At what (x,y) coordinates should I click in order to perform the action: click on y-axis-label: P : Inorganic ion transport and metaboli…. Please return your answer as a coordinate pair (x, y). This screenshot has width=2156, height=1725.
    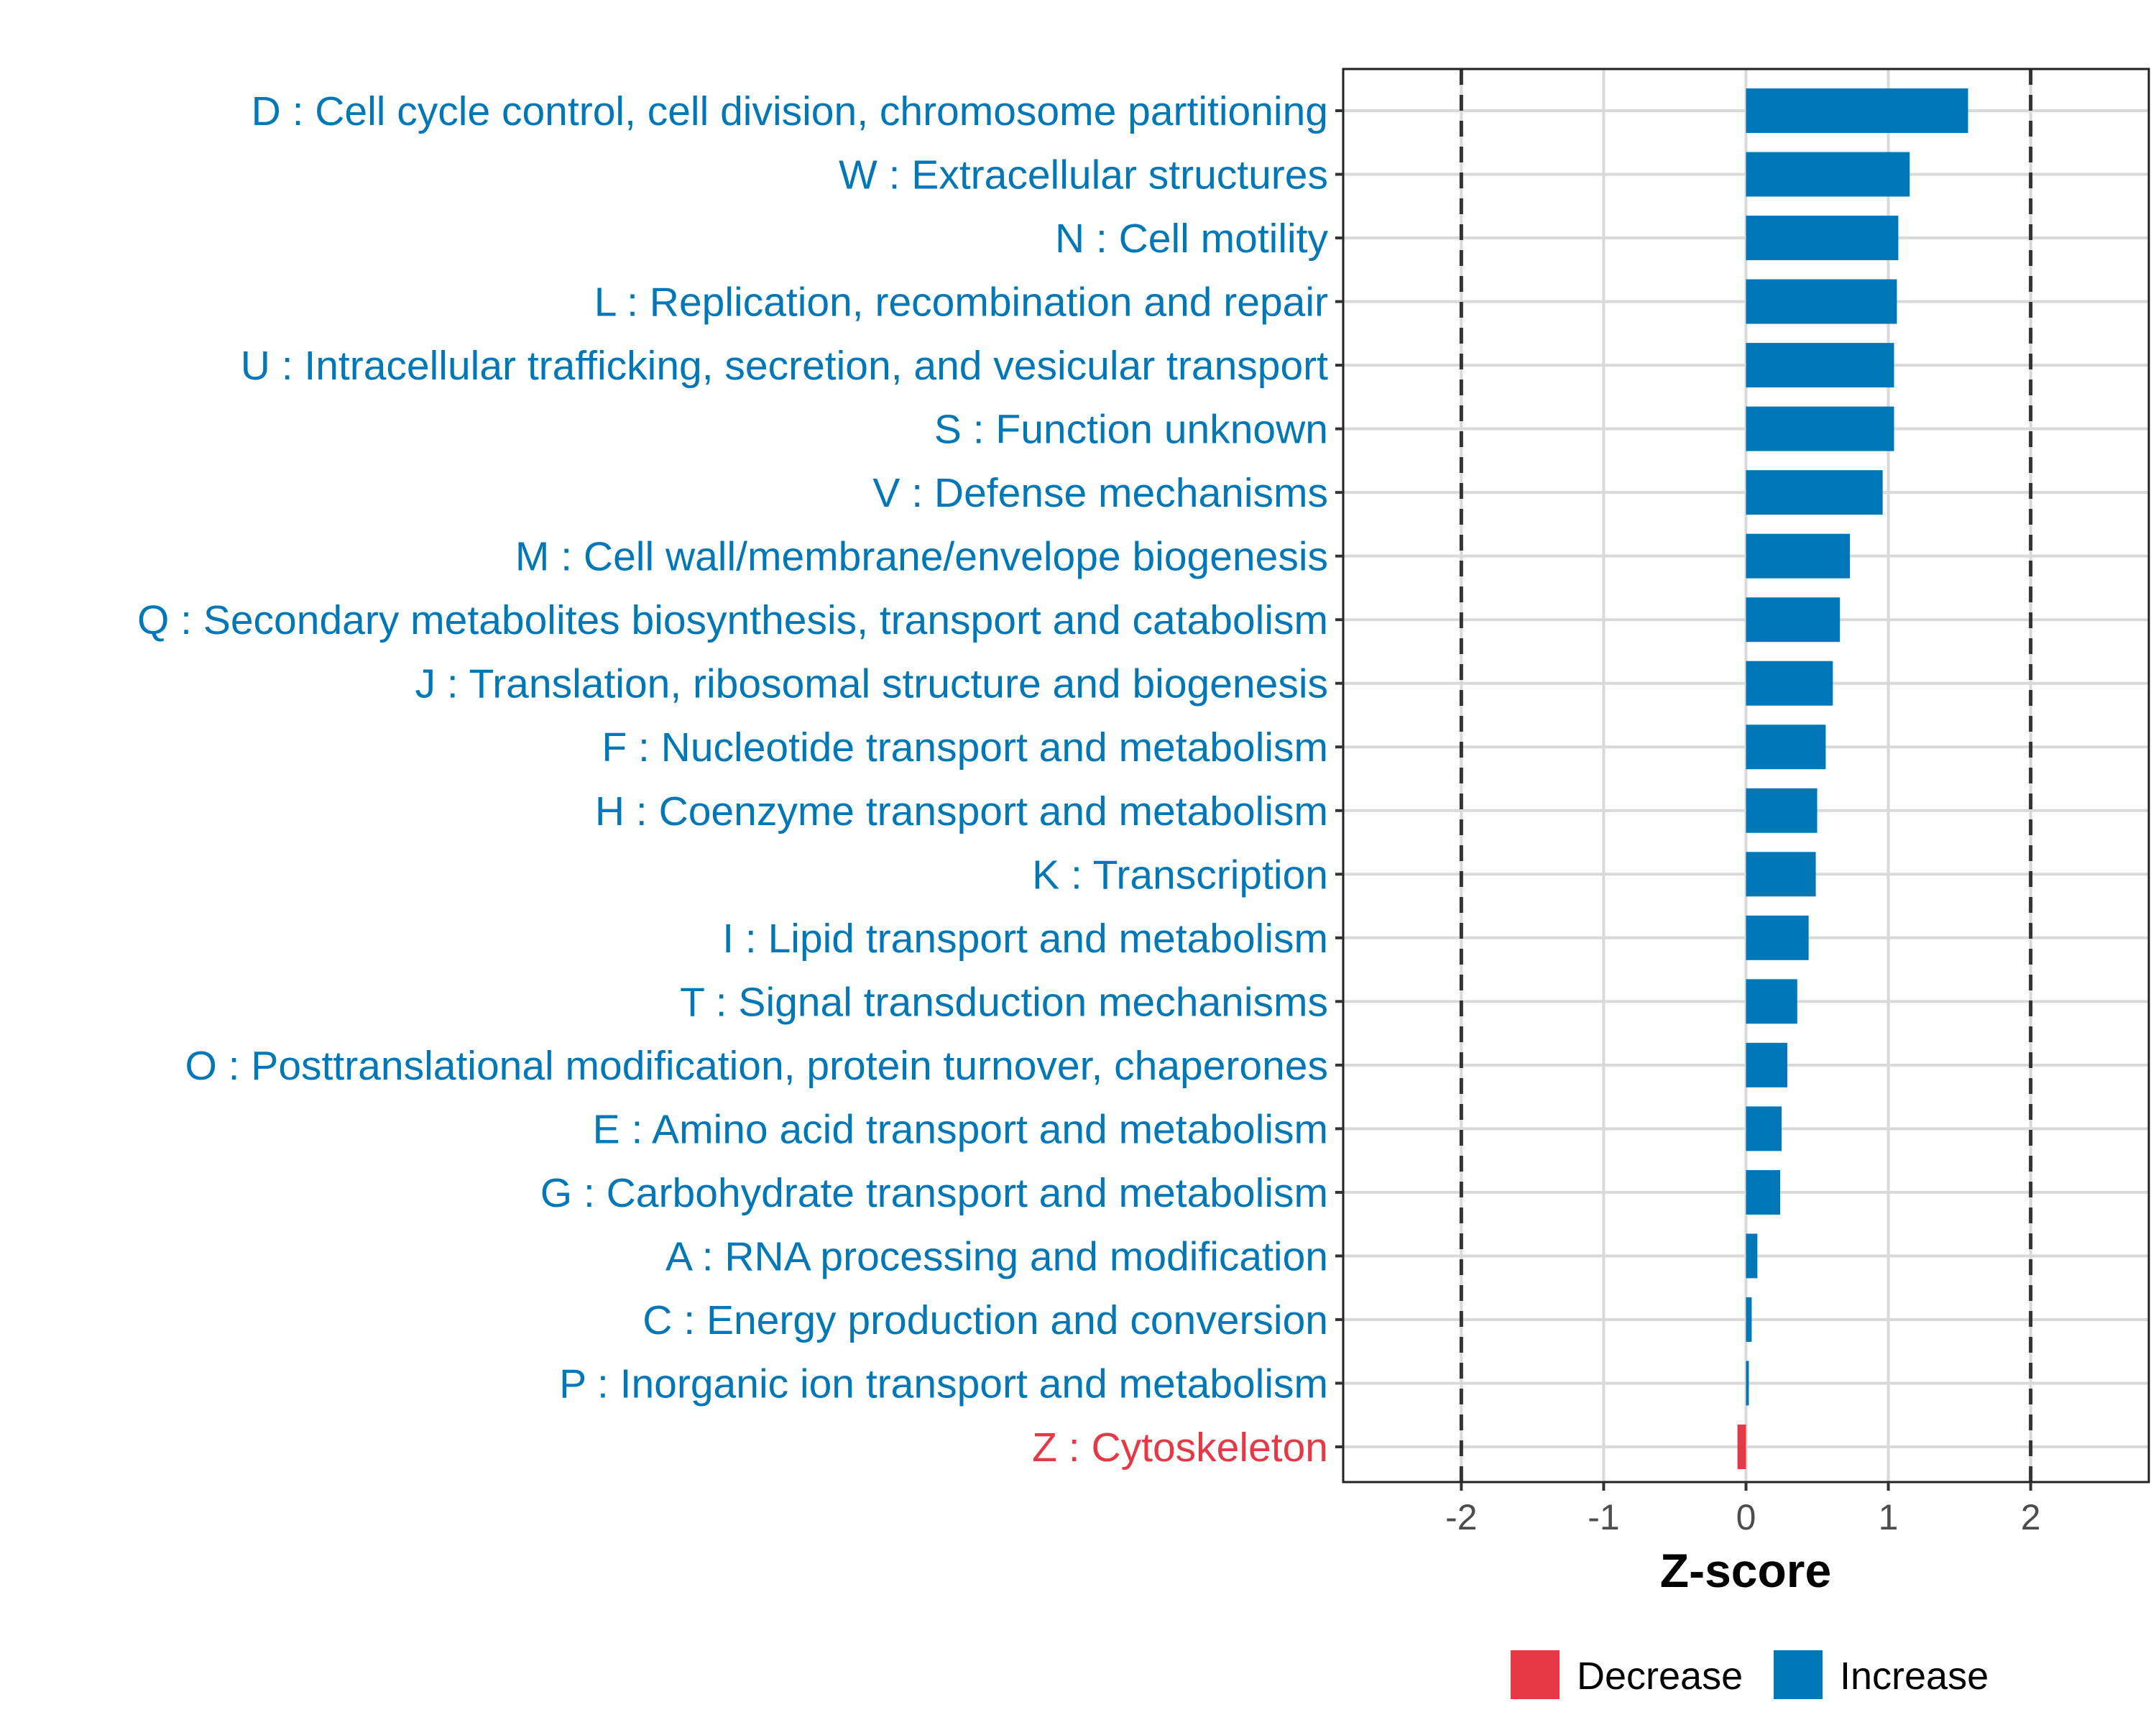
    Looking at the image, I should click on (944, 1384).